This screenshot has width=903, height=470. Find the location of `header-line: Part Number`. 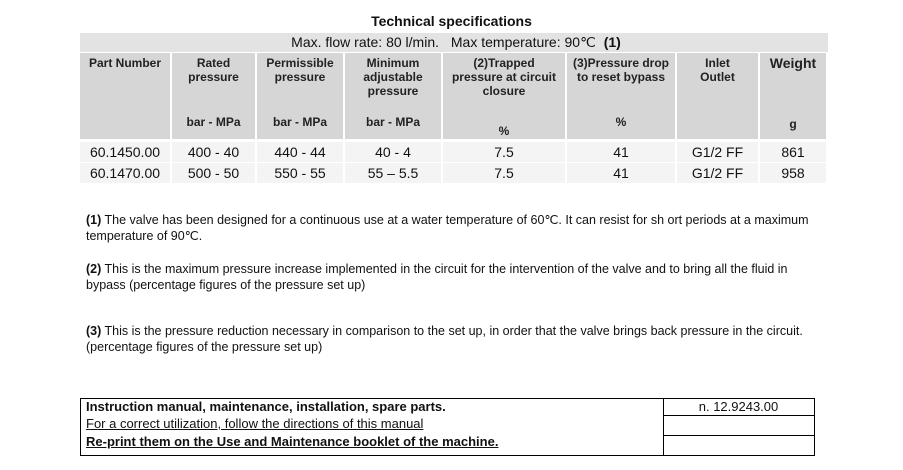

header-line: Part Number is located at coordinates (125, 63).